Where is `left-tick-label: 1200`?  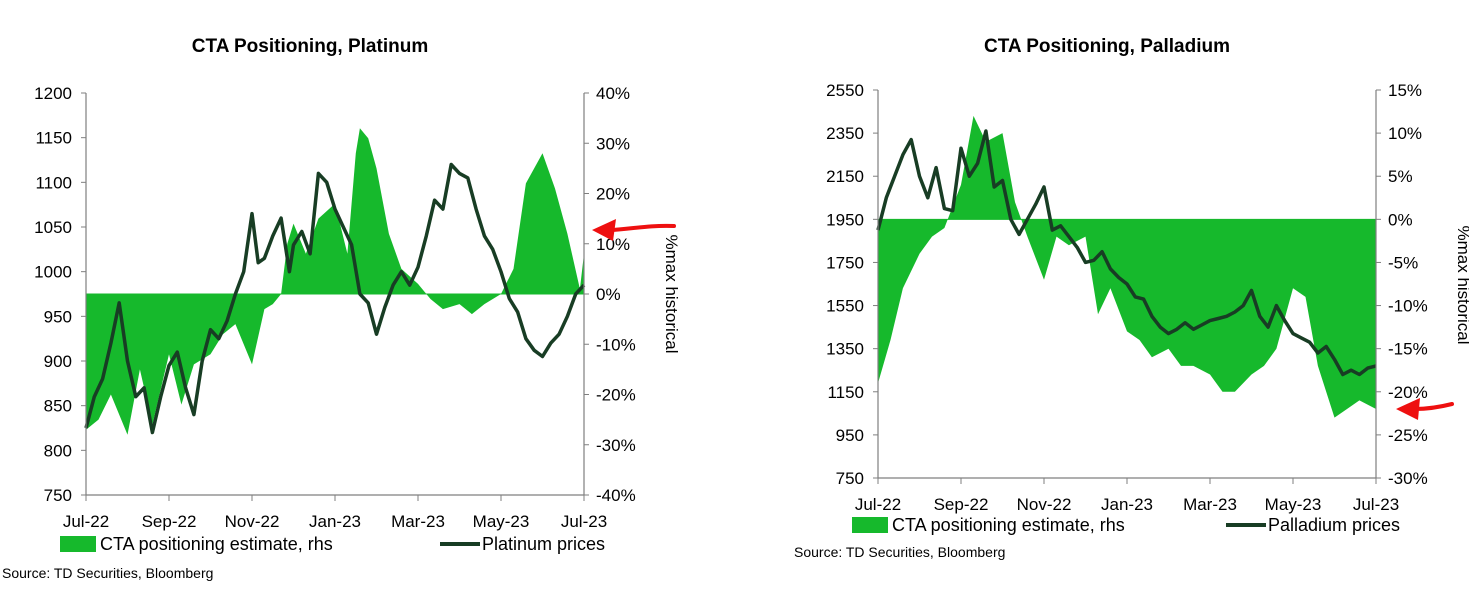 left-tick-label: 1200 is located at coordinates (53, 93).